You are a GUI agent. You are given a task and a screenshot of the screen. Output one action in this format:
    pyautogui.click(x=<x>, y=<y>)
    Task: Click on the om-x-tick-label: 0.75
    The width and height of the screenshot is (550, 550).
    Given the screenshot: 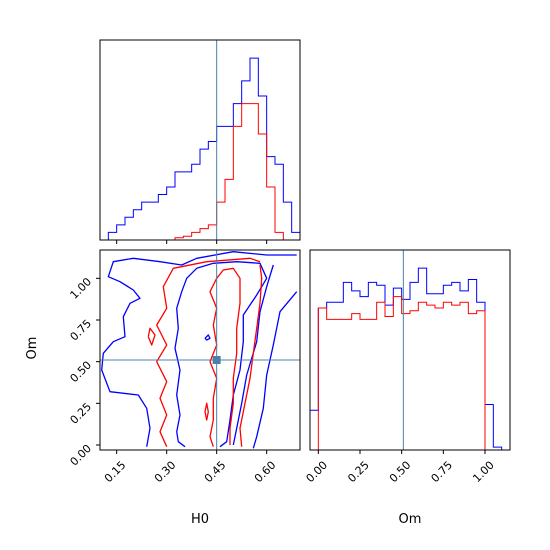 What is the action you would take?
    pyautogui.click(x=442, y=472)
    